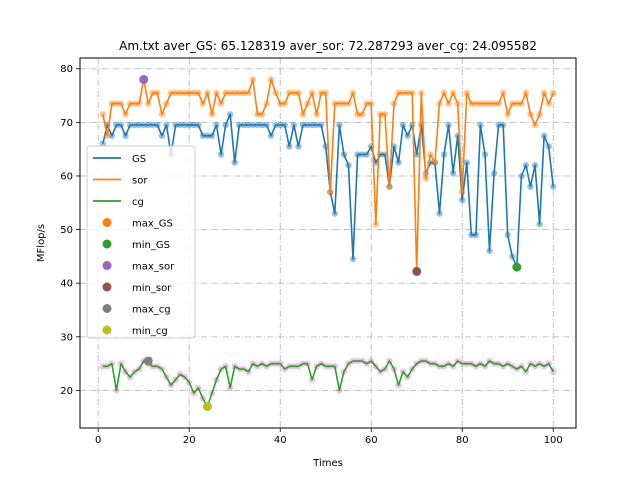 The height and width of the screenshot is (480, 640). What do you see at coordinates (189, 440) in the screenshot?
I see `x-tick-label: 20` at bounding box center [189, 440].